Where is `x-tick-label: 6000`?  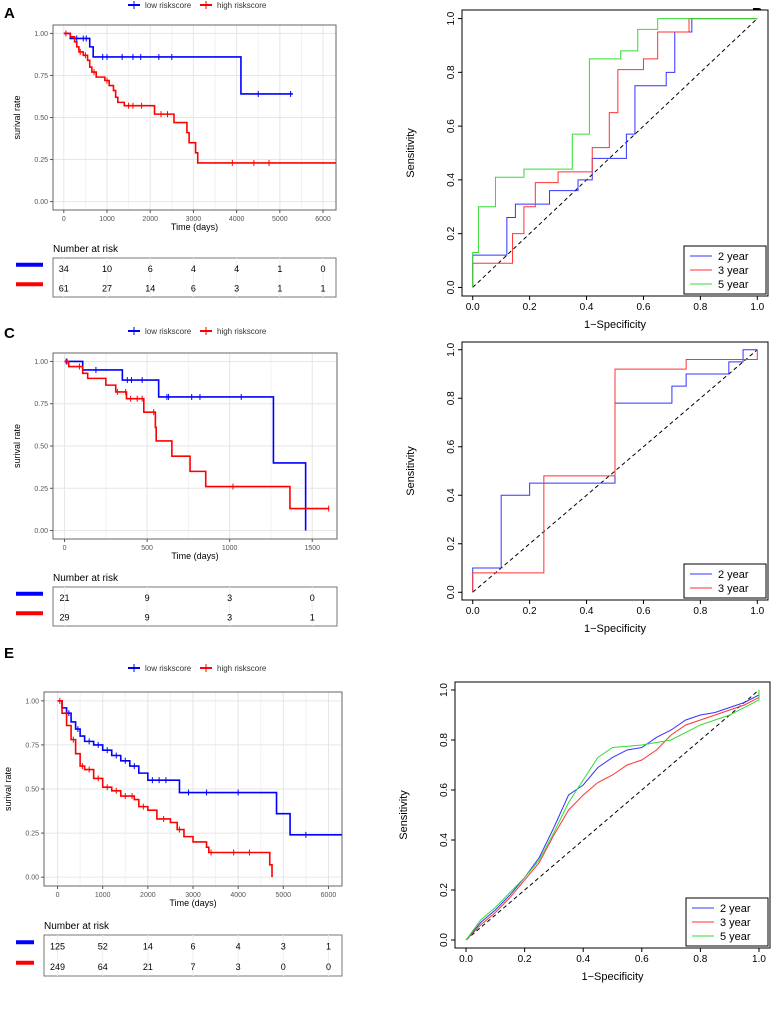
x-tick-label: 6000 is located at coordinates (323, 219).